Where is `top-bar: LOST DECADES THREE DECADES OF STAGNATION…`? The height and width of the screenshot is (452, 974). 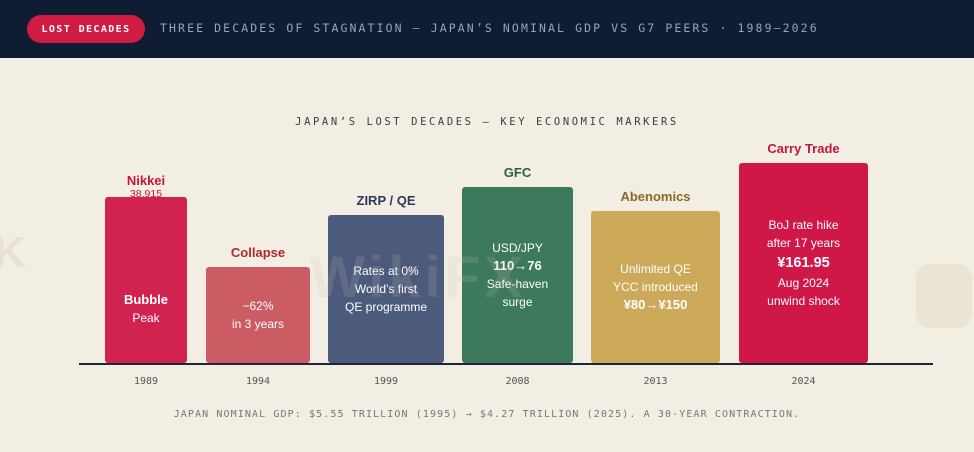 top-bar: LOST DECADES THREE DECADES OF STAGNATION… is located at coordinates (487, 29).